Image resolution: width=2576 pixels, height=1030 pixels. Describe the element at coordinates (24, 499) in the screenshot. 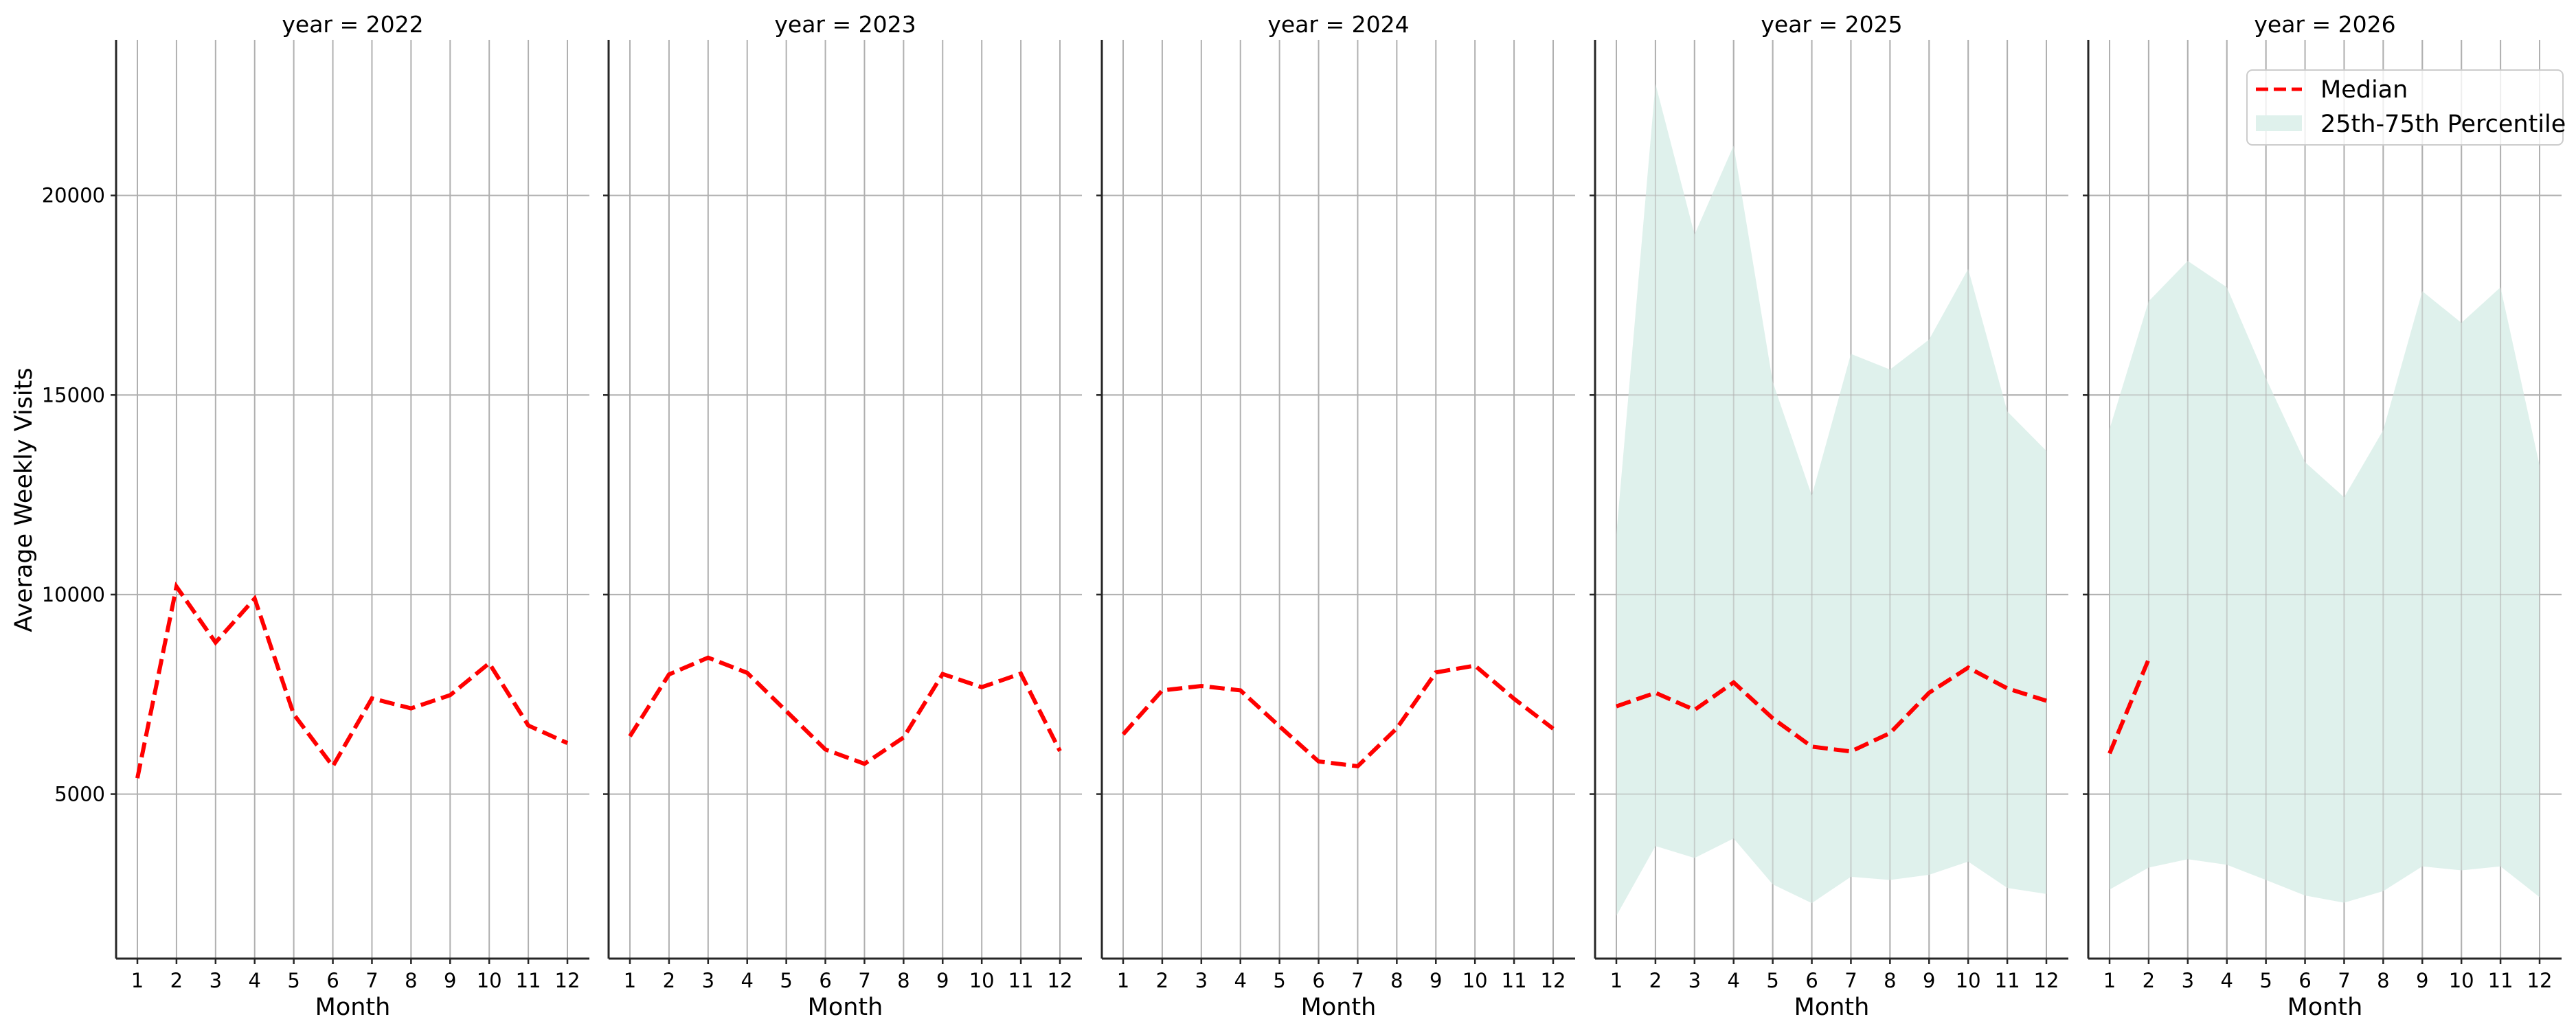

I see `y-axis-label: Average Weekly Visits` at that location.